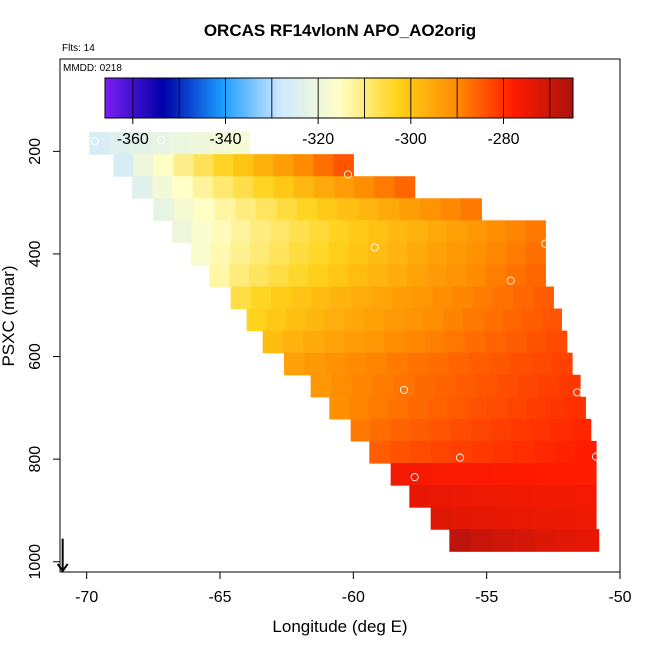  I want to click on x-tick-label: -50, so click(619, 597).